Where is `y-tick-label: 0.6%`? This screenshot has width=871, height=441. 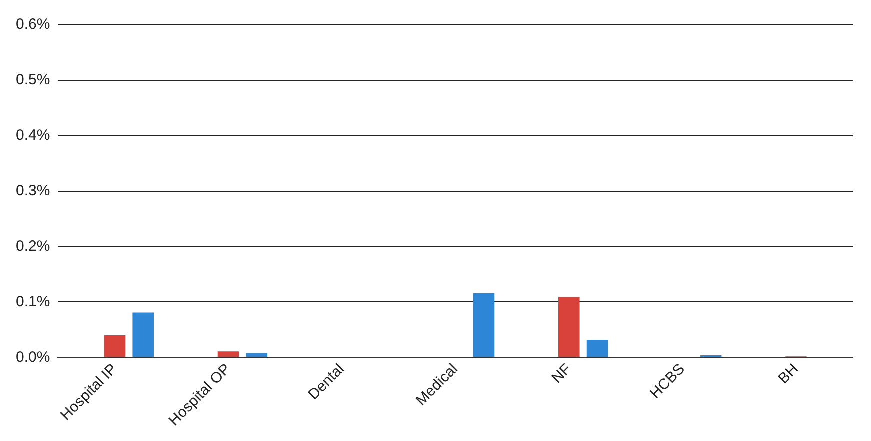
y-tick-label: 0.6% is located at coordinates (33, 25).